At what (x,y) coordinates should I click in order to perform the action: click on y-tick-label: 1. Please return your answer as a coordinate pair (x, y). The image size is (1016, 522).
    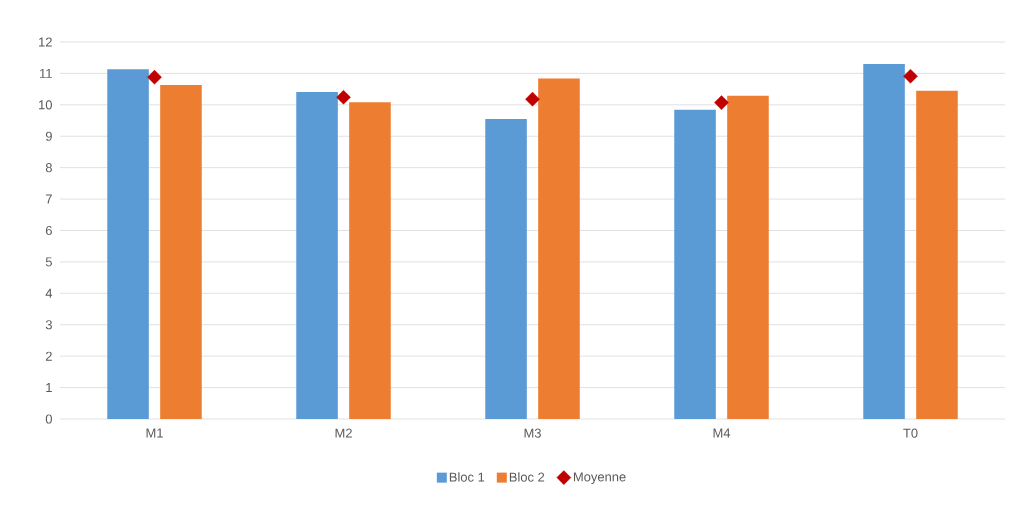
    Looking at the image, I should click on (49, 388).